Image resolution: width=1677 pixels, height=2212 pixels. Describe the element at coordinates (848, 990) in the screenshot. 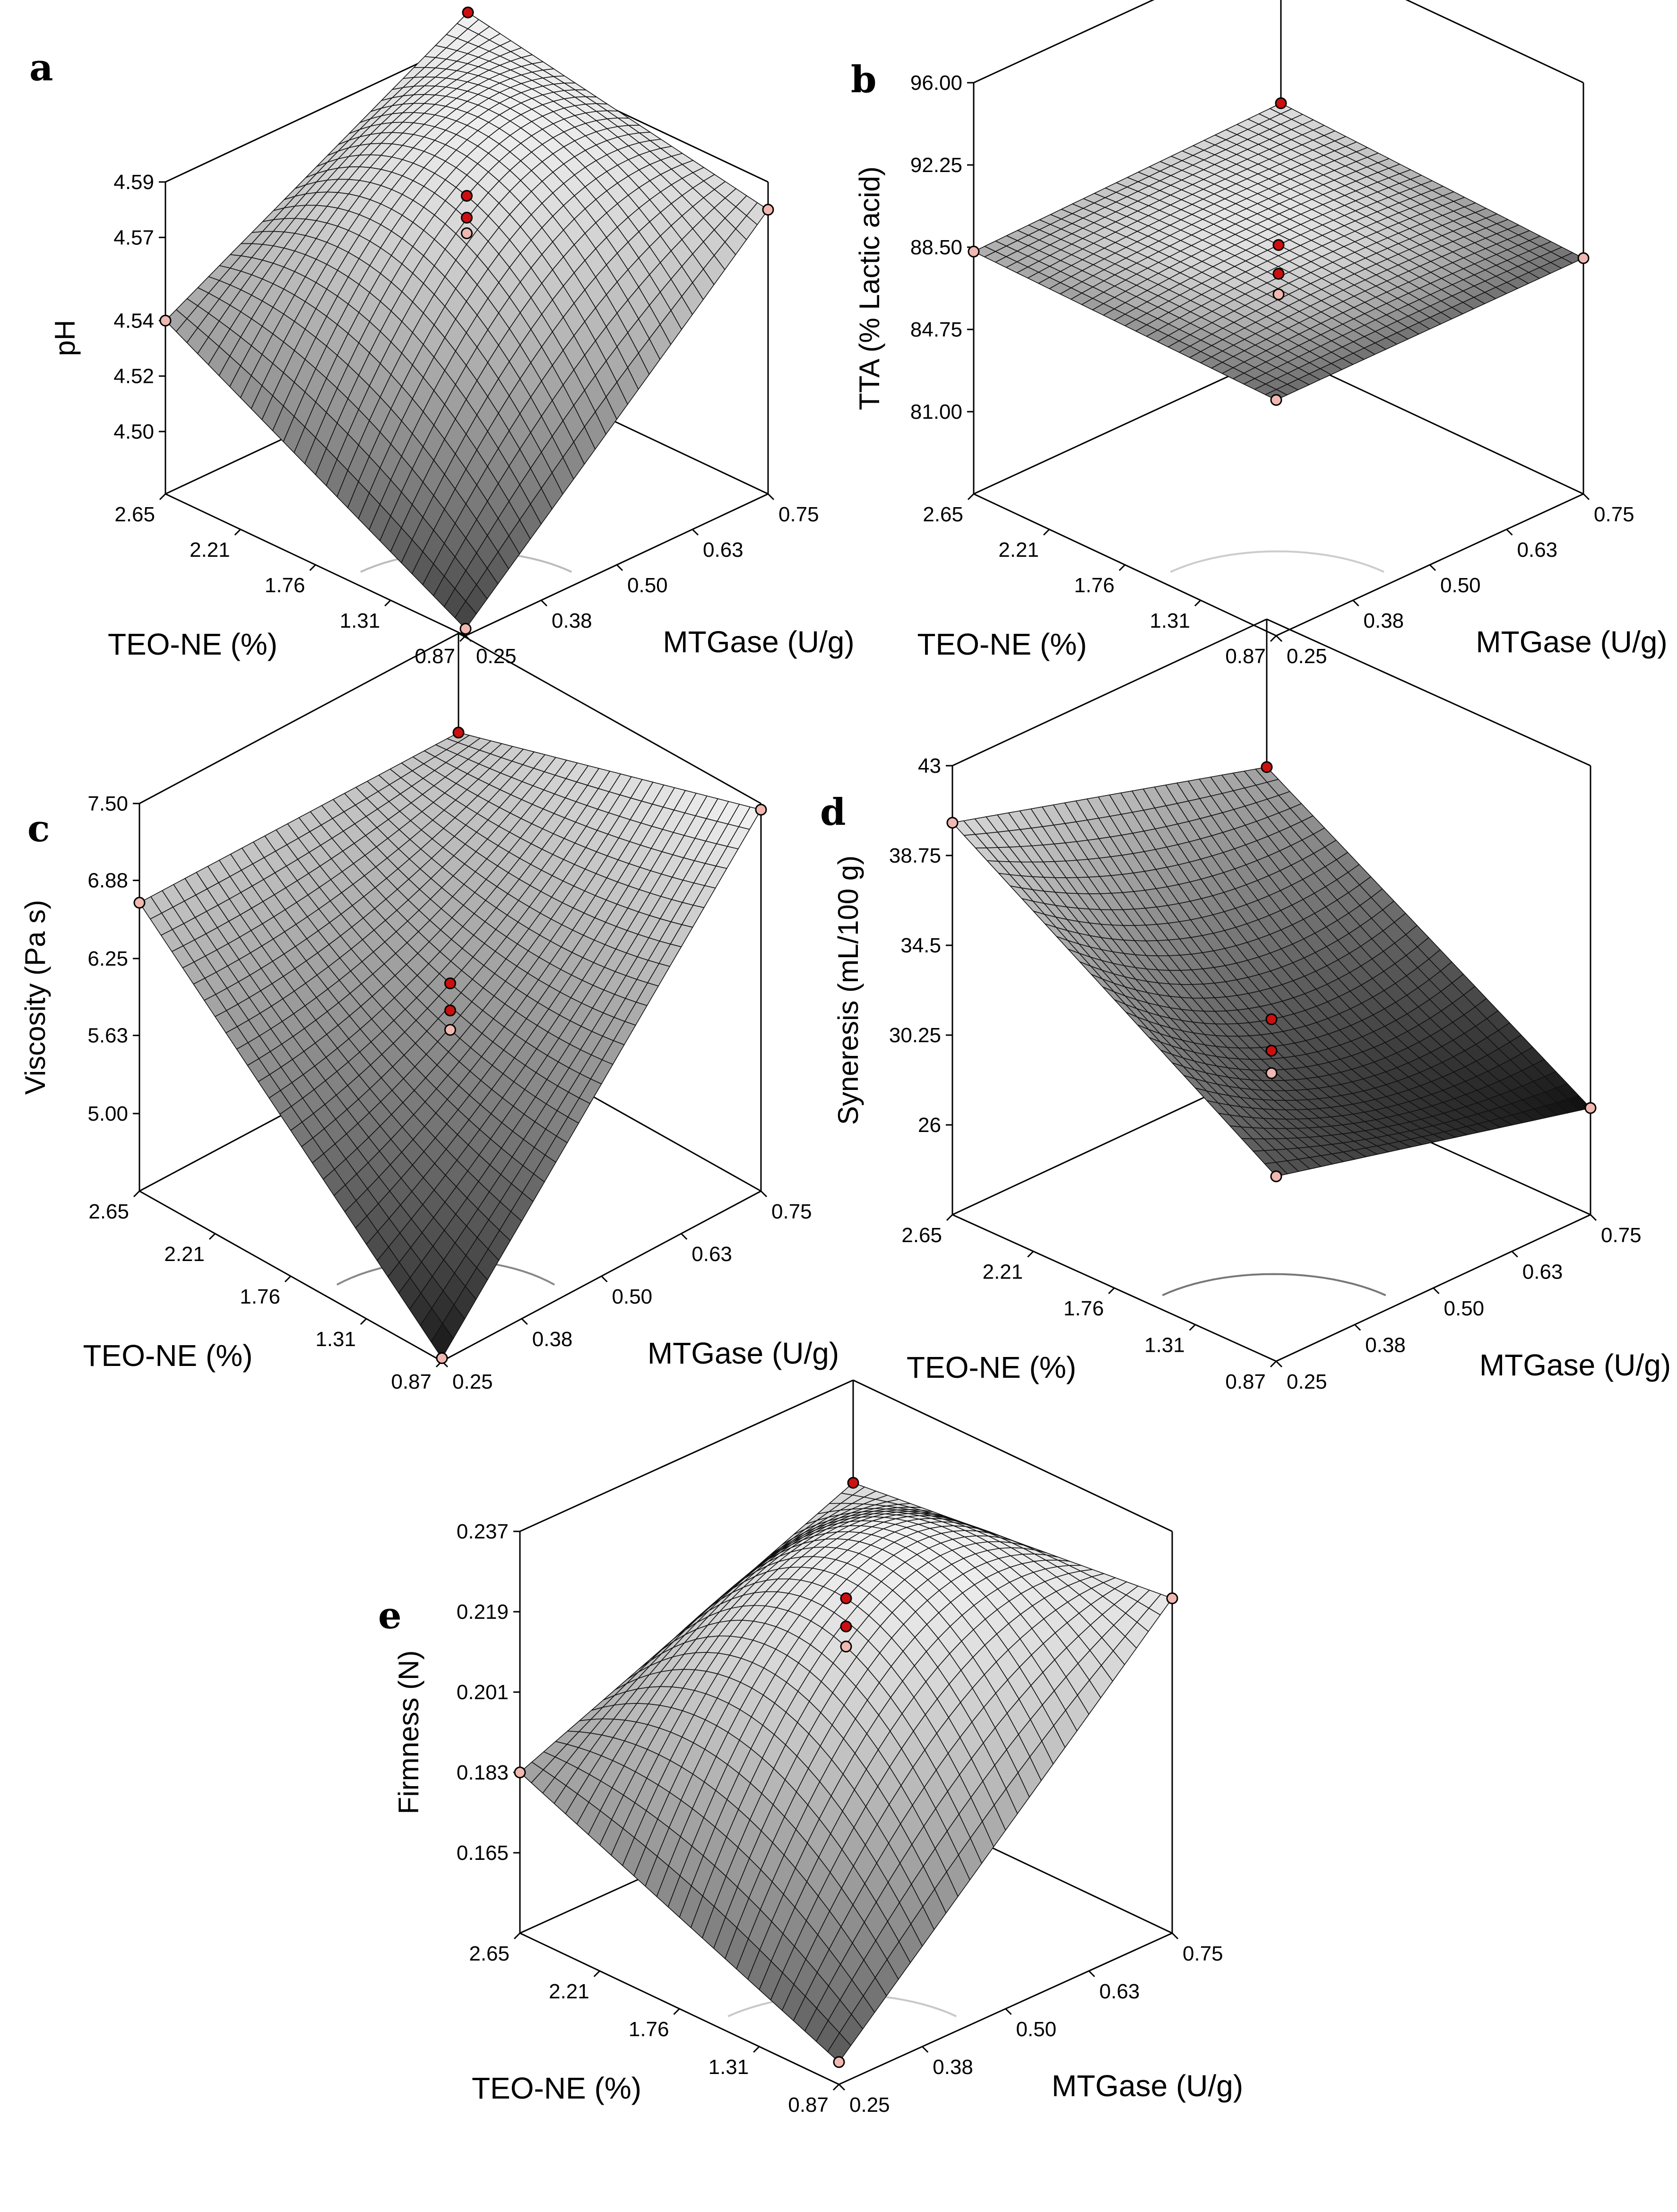

I see `z-axis-title: Syneresis (mL/100 g)` at that location.